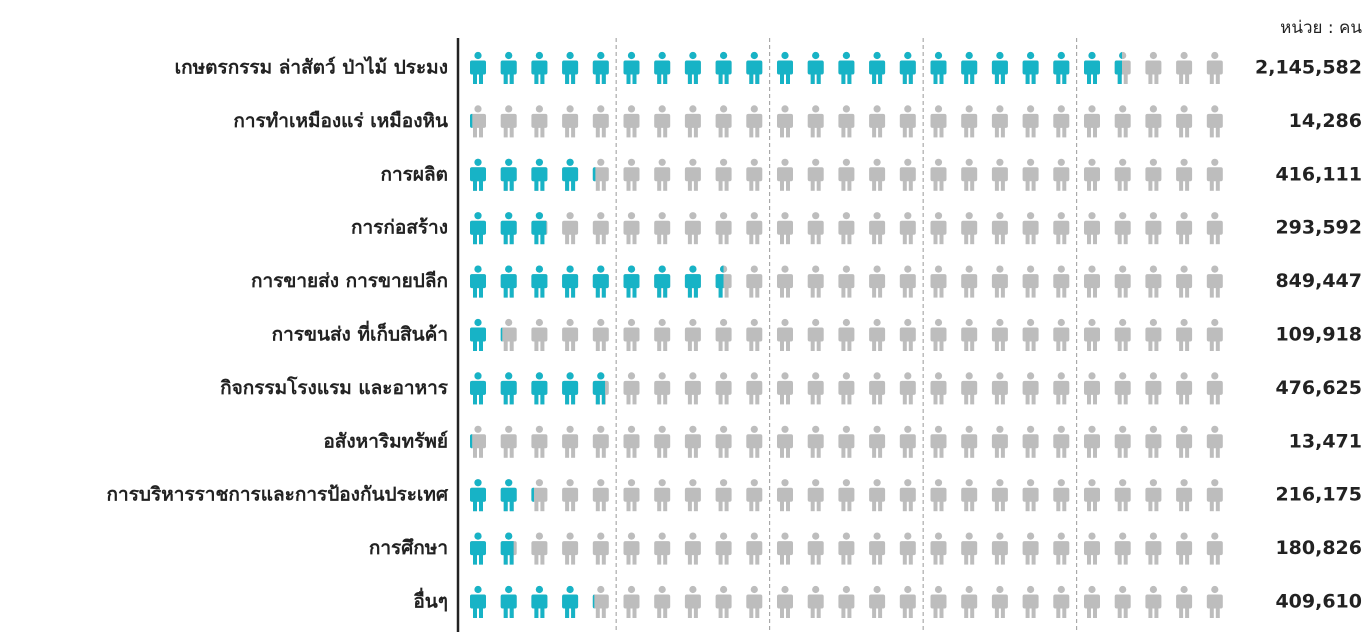 The height and width of the screenshot is (632, 1371). What do you see at coordinates (278, 495) in the screenshot?
I see `category-label: การบริหารราชการและการป้องกันประเทศ` at bounding box center [278, 495].